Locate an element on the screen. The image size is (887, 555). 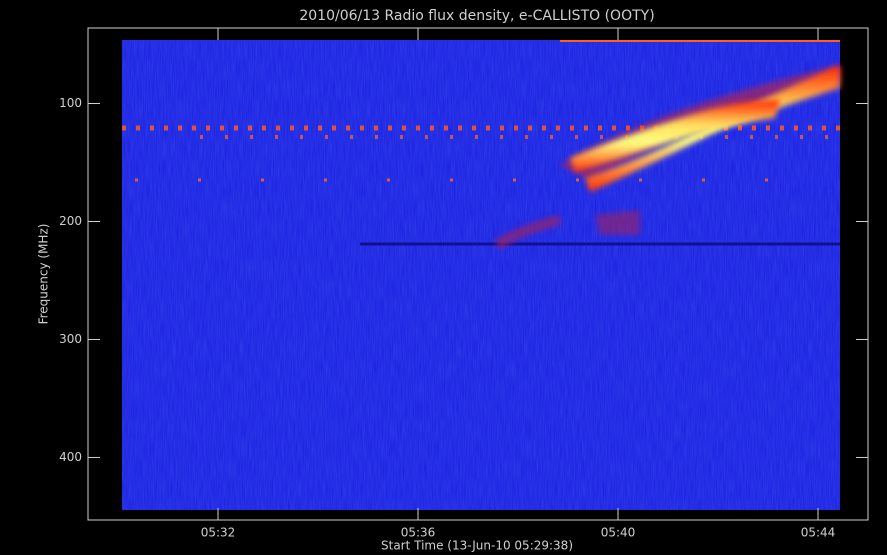
x-tick-label: 05:40 is located at coordinates (618, 533).